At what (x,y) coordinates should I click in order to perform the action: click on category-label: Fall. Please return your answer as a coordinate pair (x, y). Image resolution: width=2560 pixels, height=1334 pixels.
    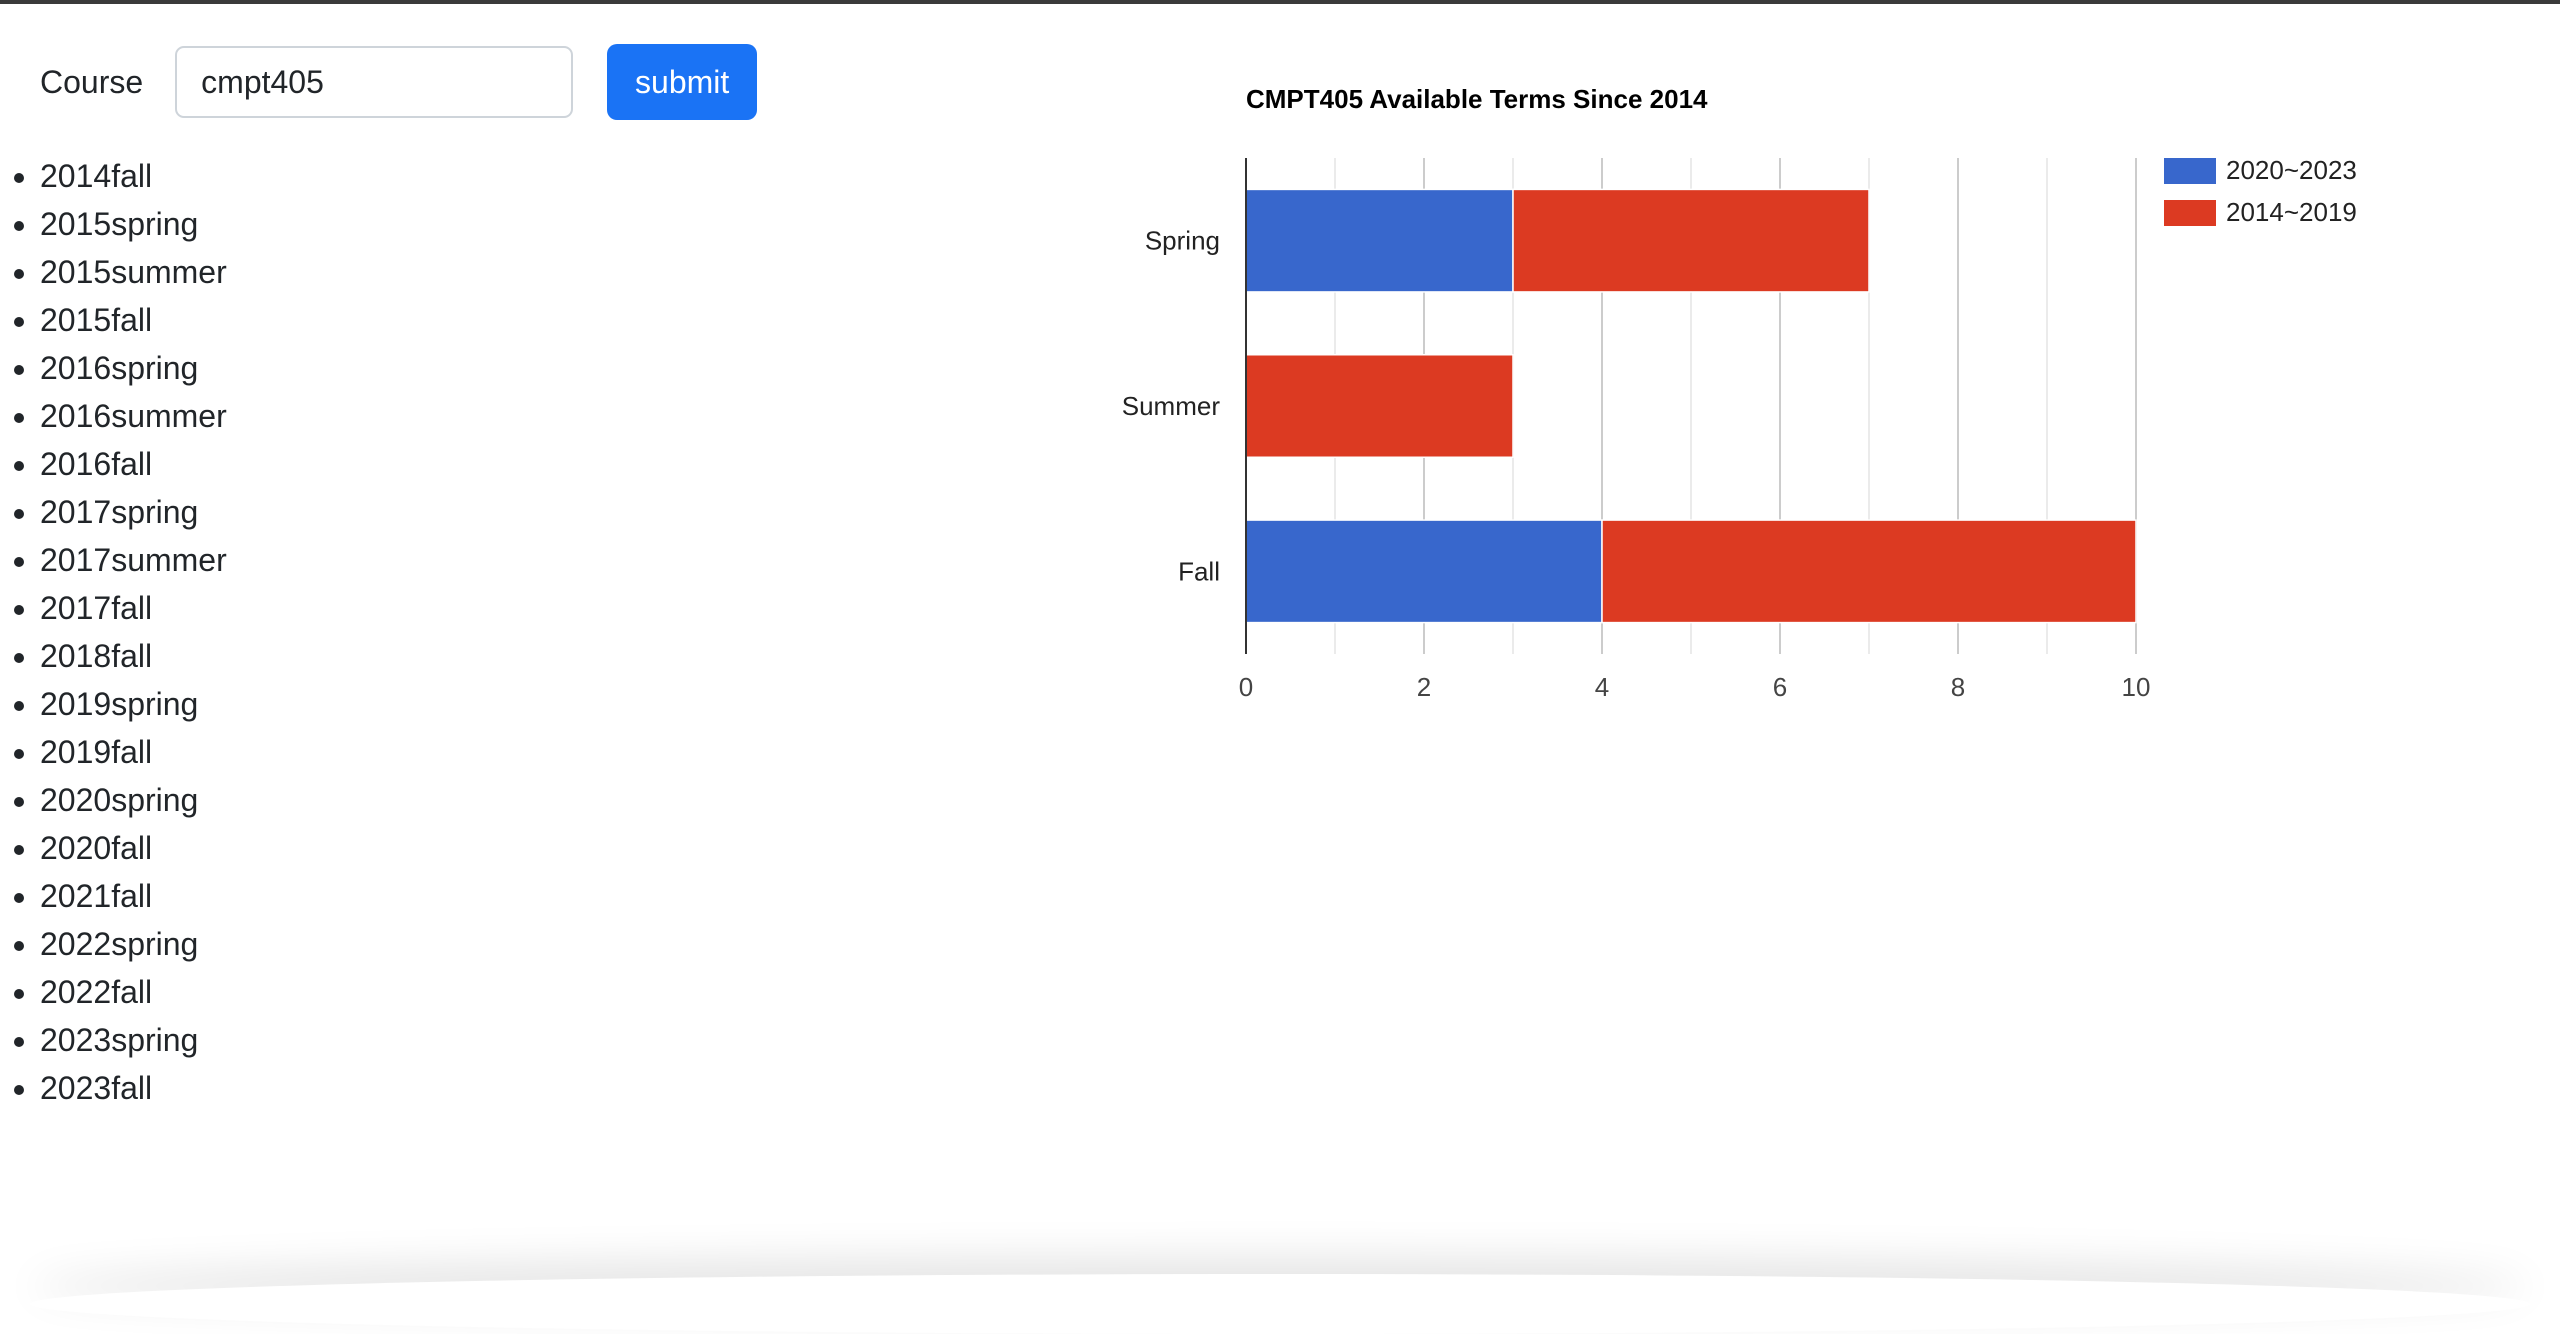
    Looking at the image, I should click on (1199, 571).